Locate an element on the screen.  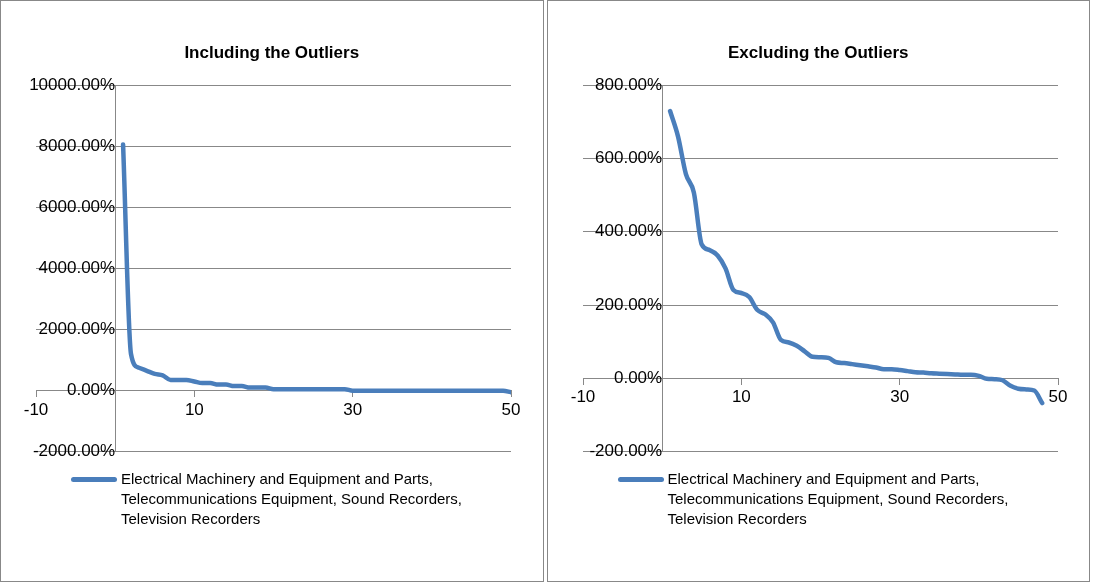
y-tick-label: 6000.00% is located at coordinates (77, 206).